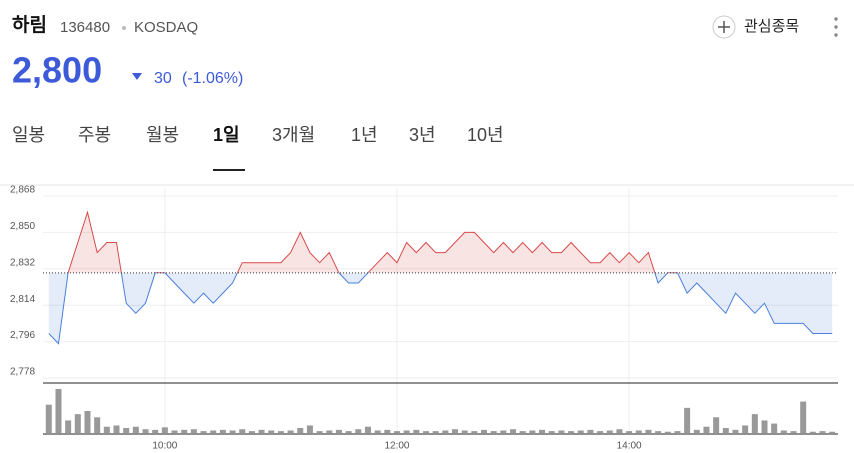 This screenshot has width=854, height=453. What do you see at coordinates (629, 446) in the screenshot?
I see `x-tick-label: 14:00` at bounding box center [629, 446].